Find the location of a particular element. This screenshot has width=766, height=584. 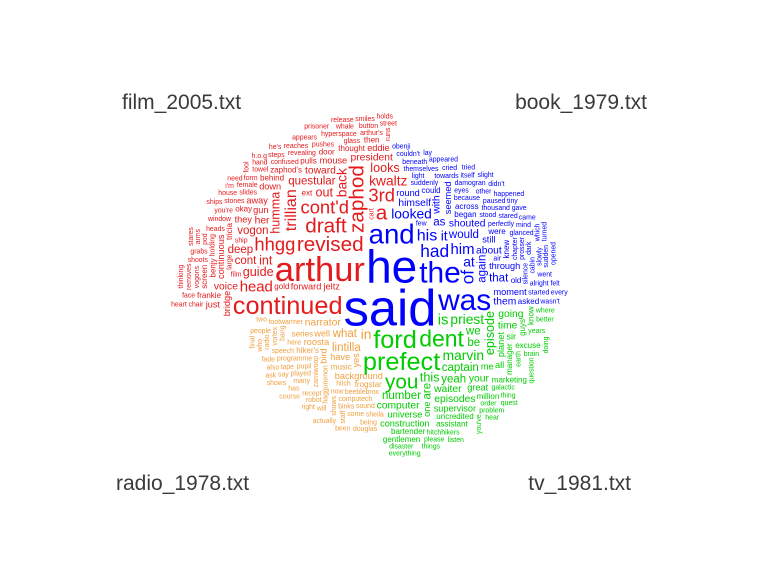

word-robot: robot is located at coordinates (314, 400).